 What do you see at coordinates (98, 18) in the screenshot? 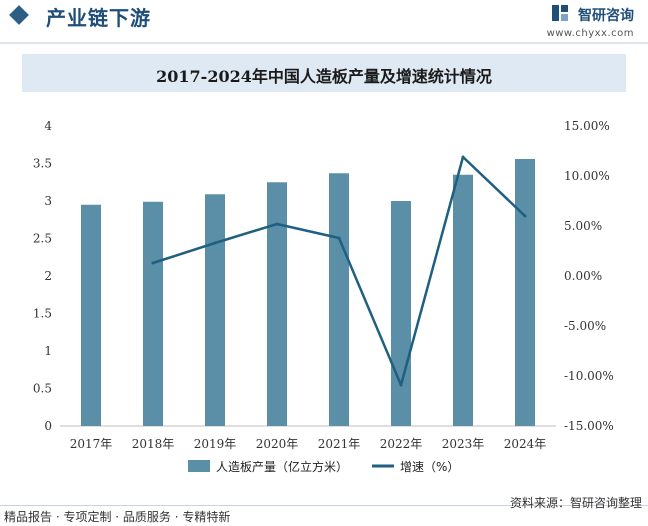
I see `section-title: 产业链下游` at bounding box center [98, 18].